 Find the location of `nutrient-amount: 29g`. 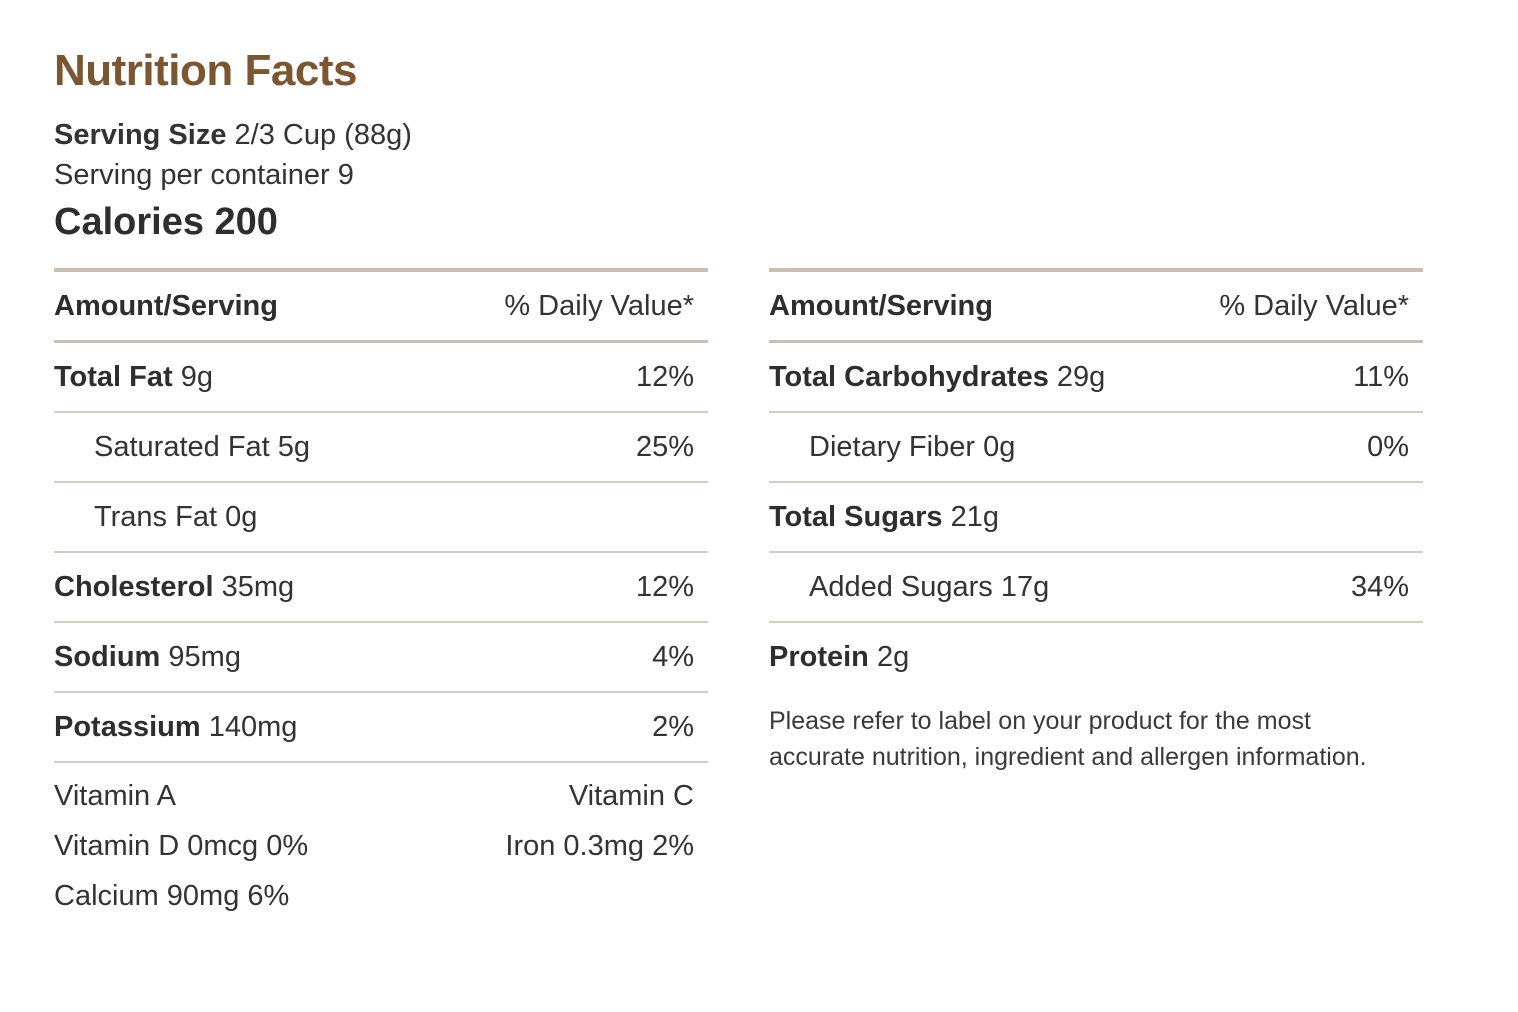

nutrient-amount: 29g is located at coordinates (1081, 376).